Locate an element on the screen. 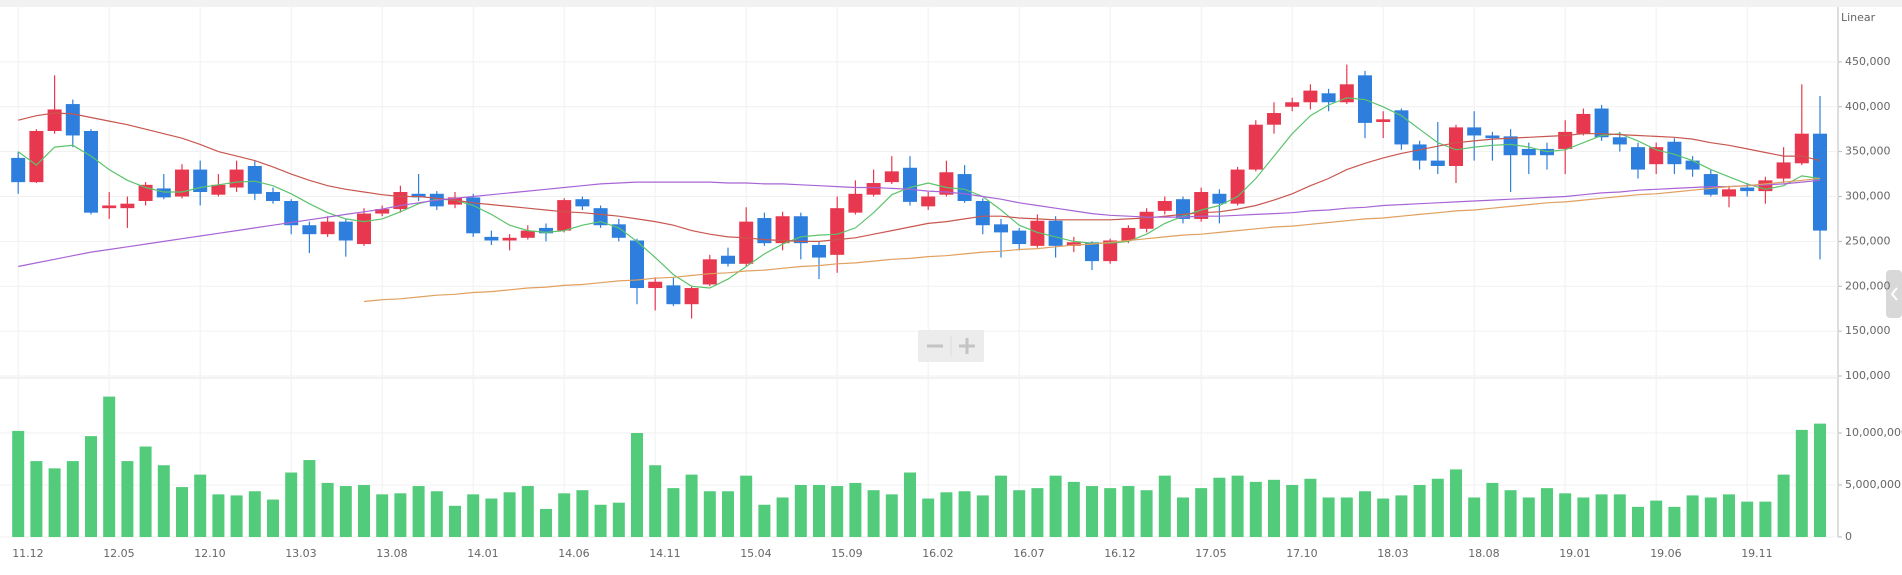  y-tick-label: 200,000 is located at coordinates (1868, 285).